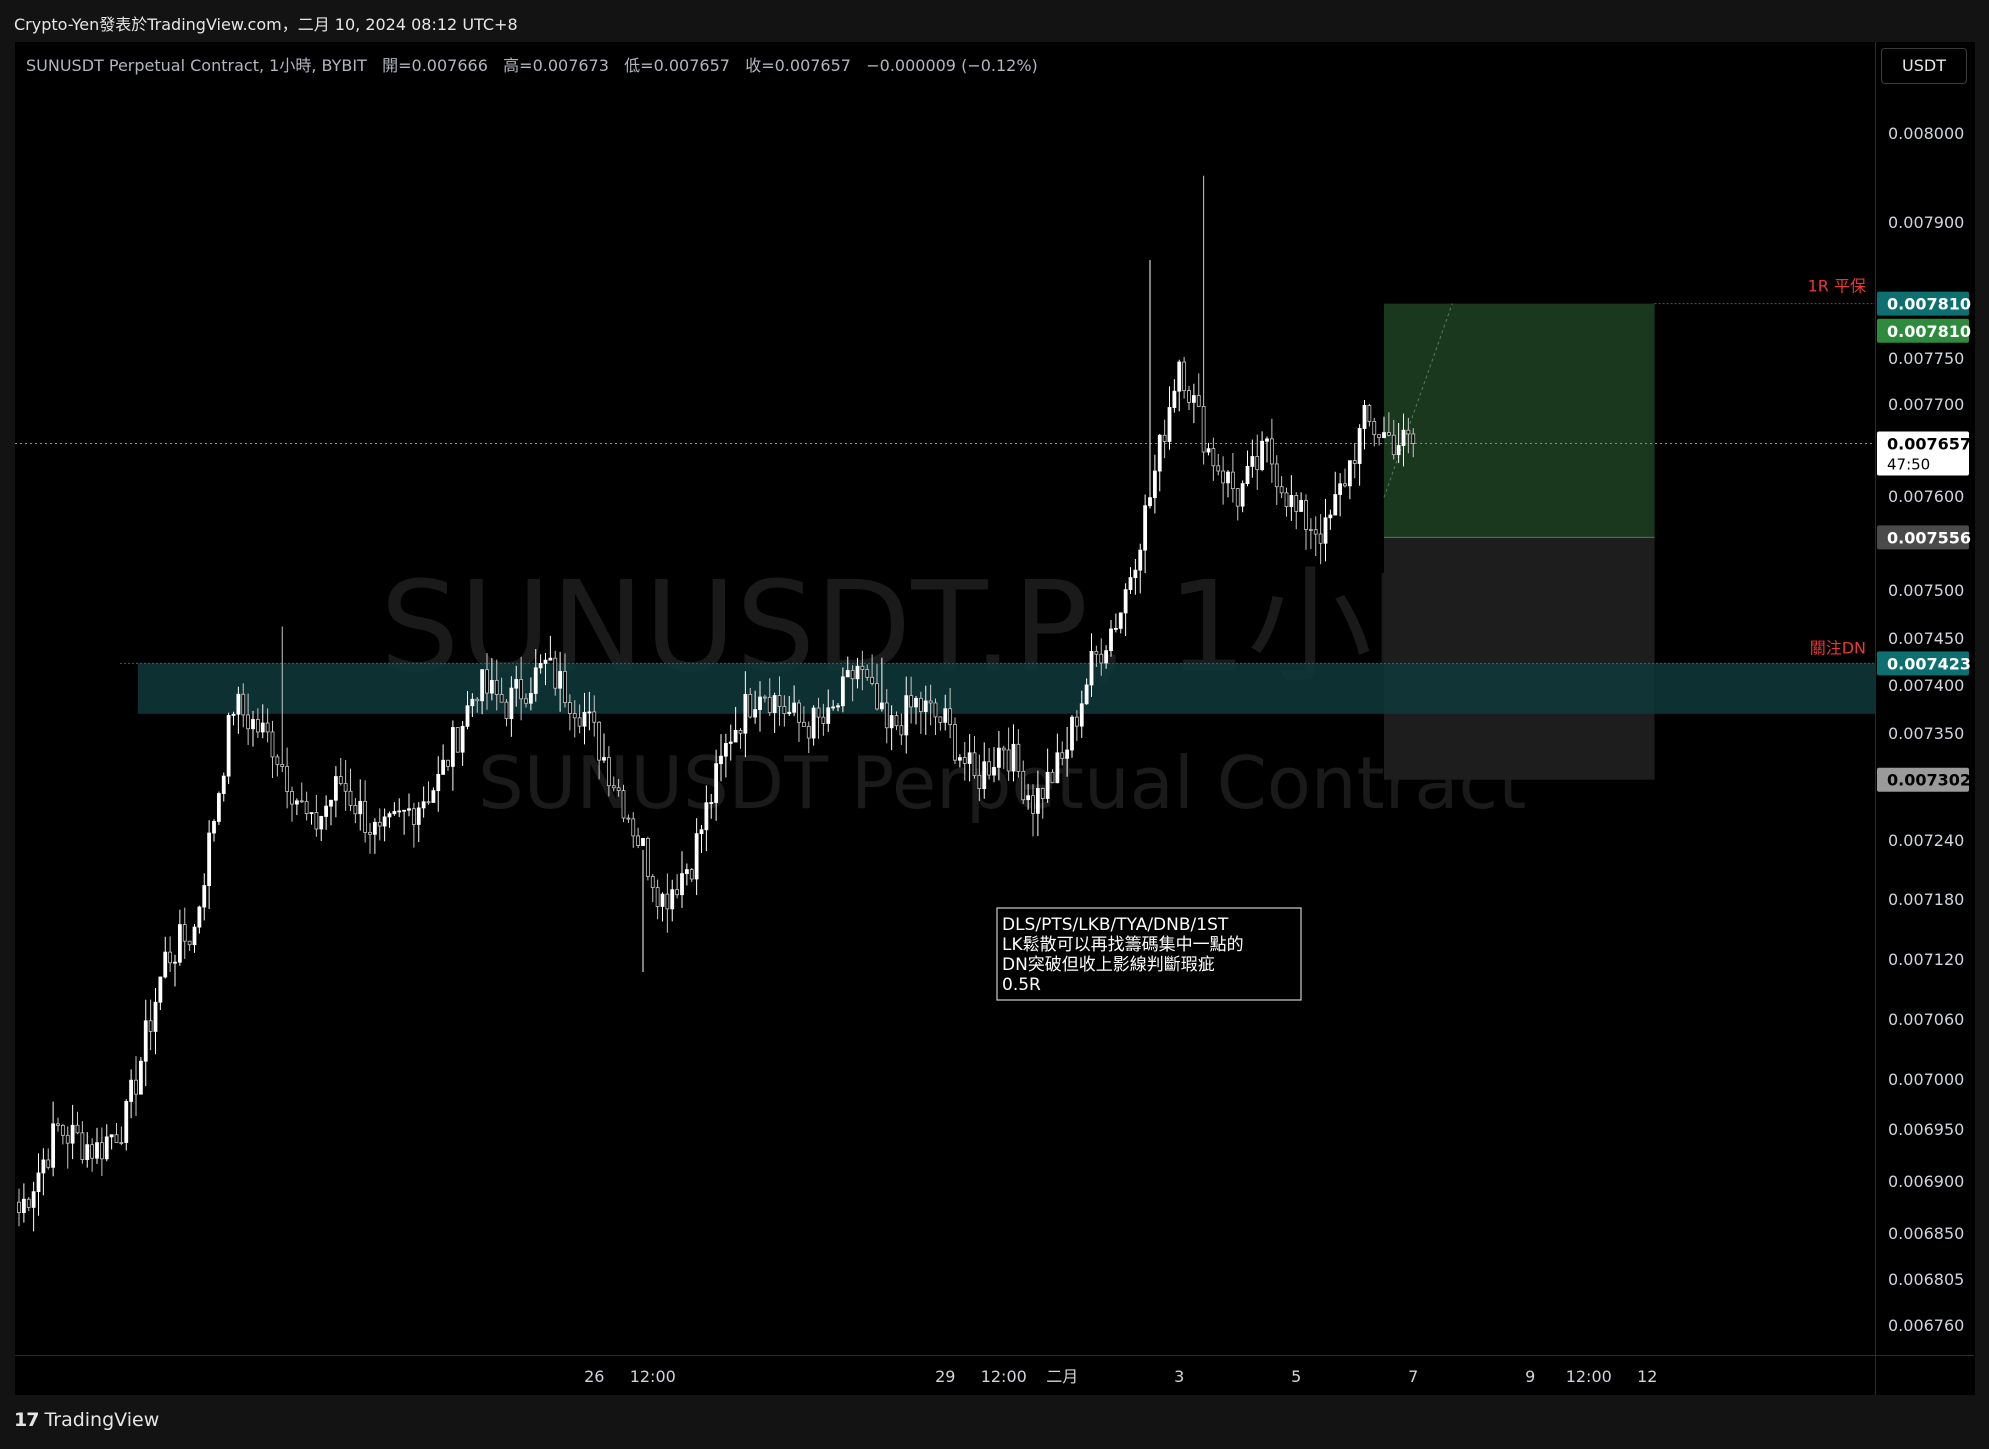  What do you see at coordinates (449, 65) in the screenshot?
I see `legend-open: 0.007666` at bounding box center [449, 65].